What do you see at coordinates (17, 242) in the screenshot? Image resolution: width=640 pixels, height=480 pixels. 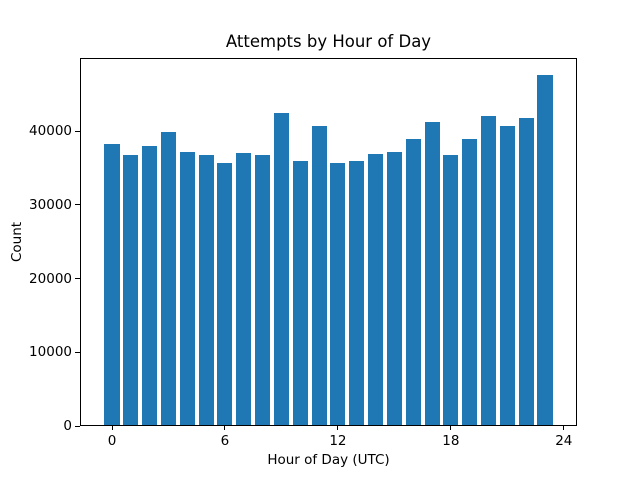 I see `y-axis-label: Count` at bounding box center [17, 242].